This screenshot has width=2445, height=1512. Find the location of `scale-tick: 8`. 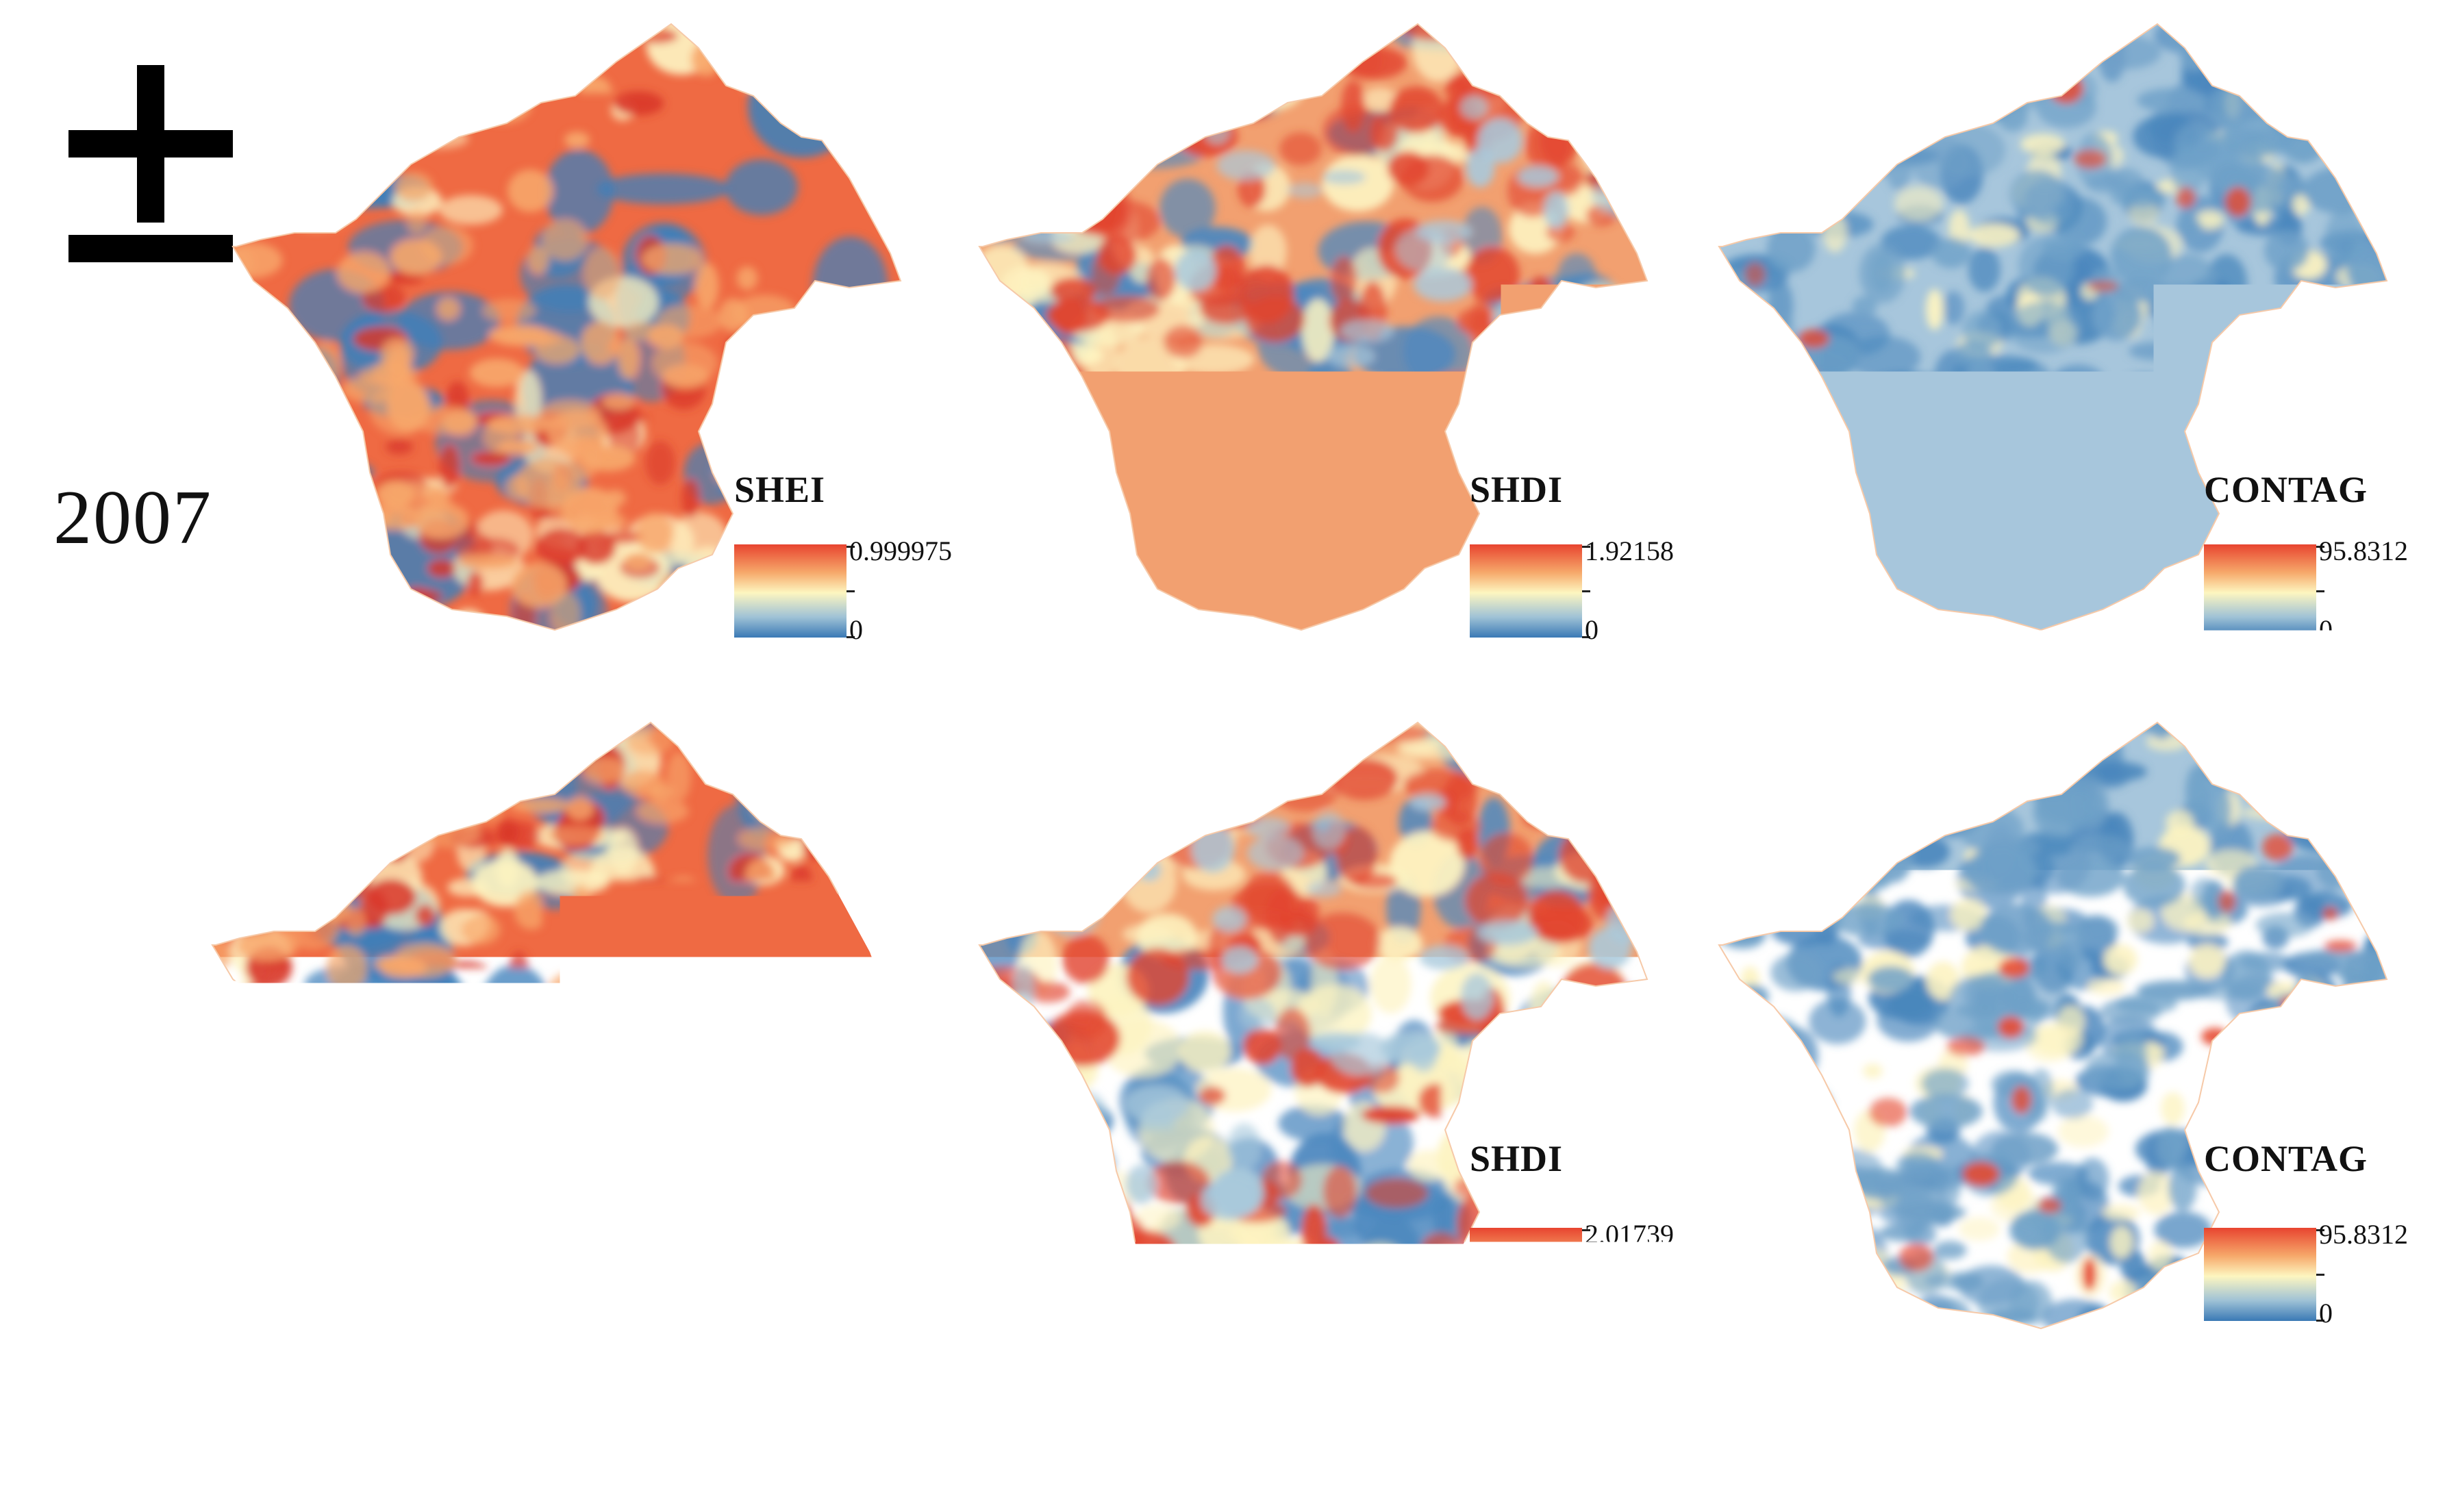

scale-tick: 8 is located at coordinates (105, 1398).